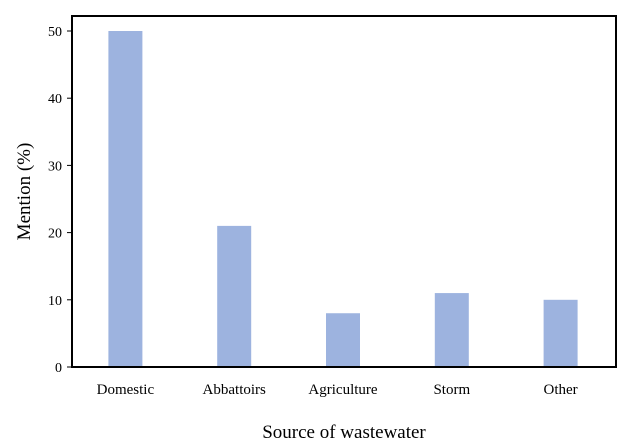 Image resolution: width=618 pixels, height=444 pixels. I want to click on y-tick-label: 30, so click(55, 166).